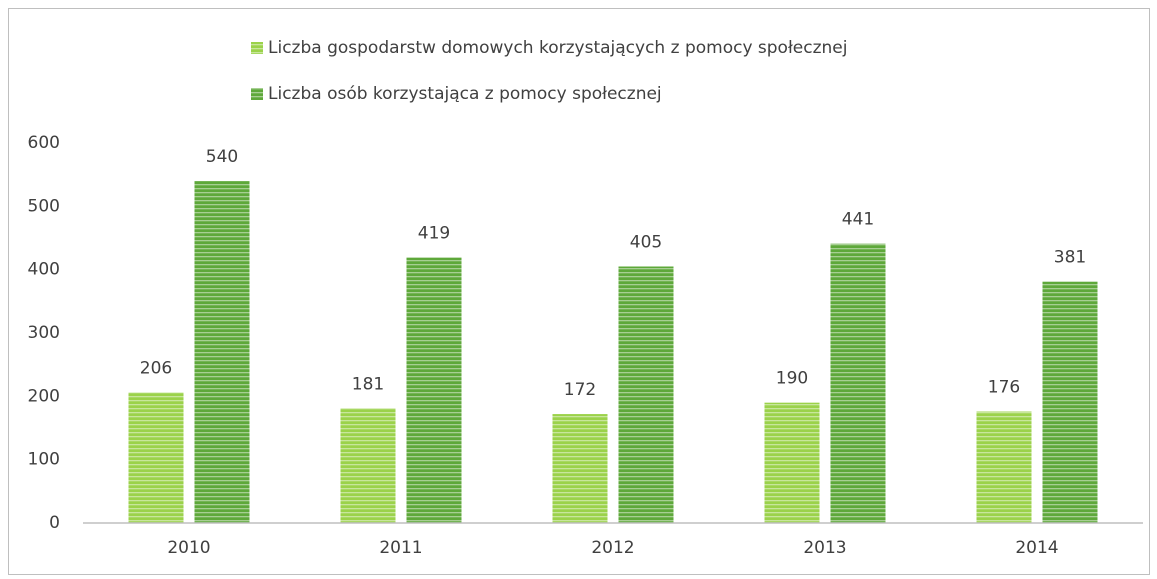  What do you see at coordinates (188, 548) in the screenshot?
I see `x-tick-label: 2010` at bounding box center [188, 548].